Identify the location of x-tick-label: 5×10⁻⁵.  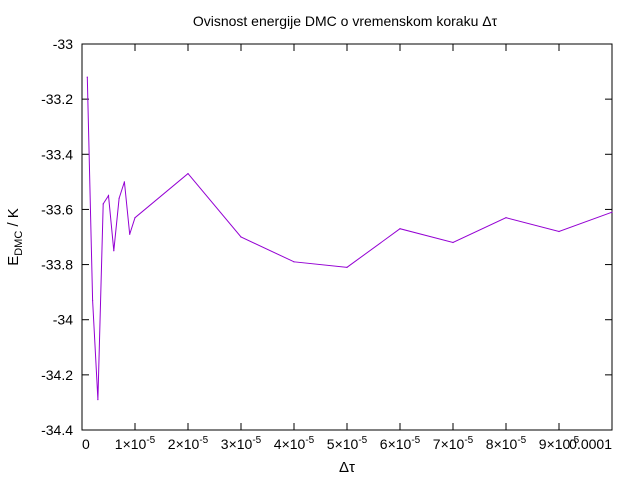
(347, 443).